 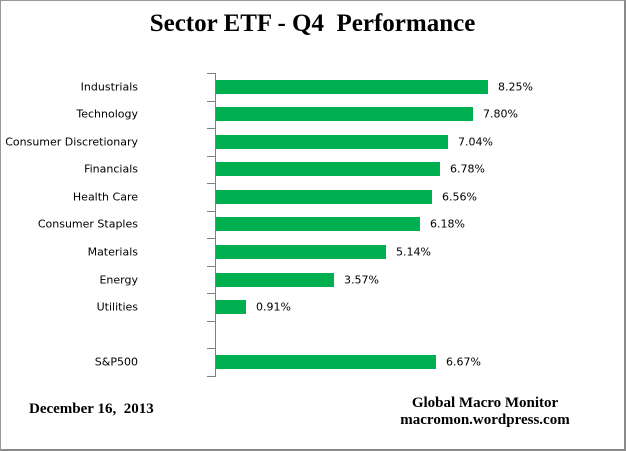 What do you see at coordinates (467, 169) in the screenshot?
I see `value-label: 6.78%` at bounding box center [467, 169].